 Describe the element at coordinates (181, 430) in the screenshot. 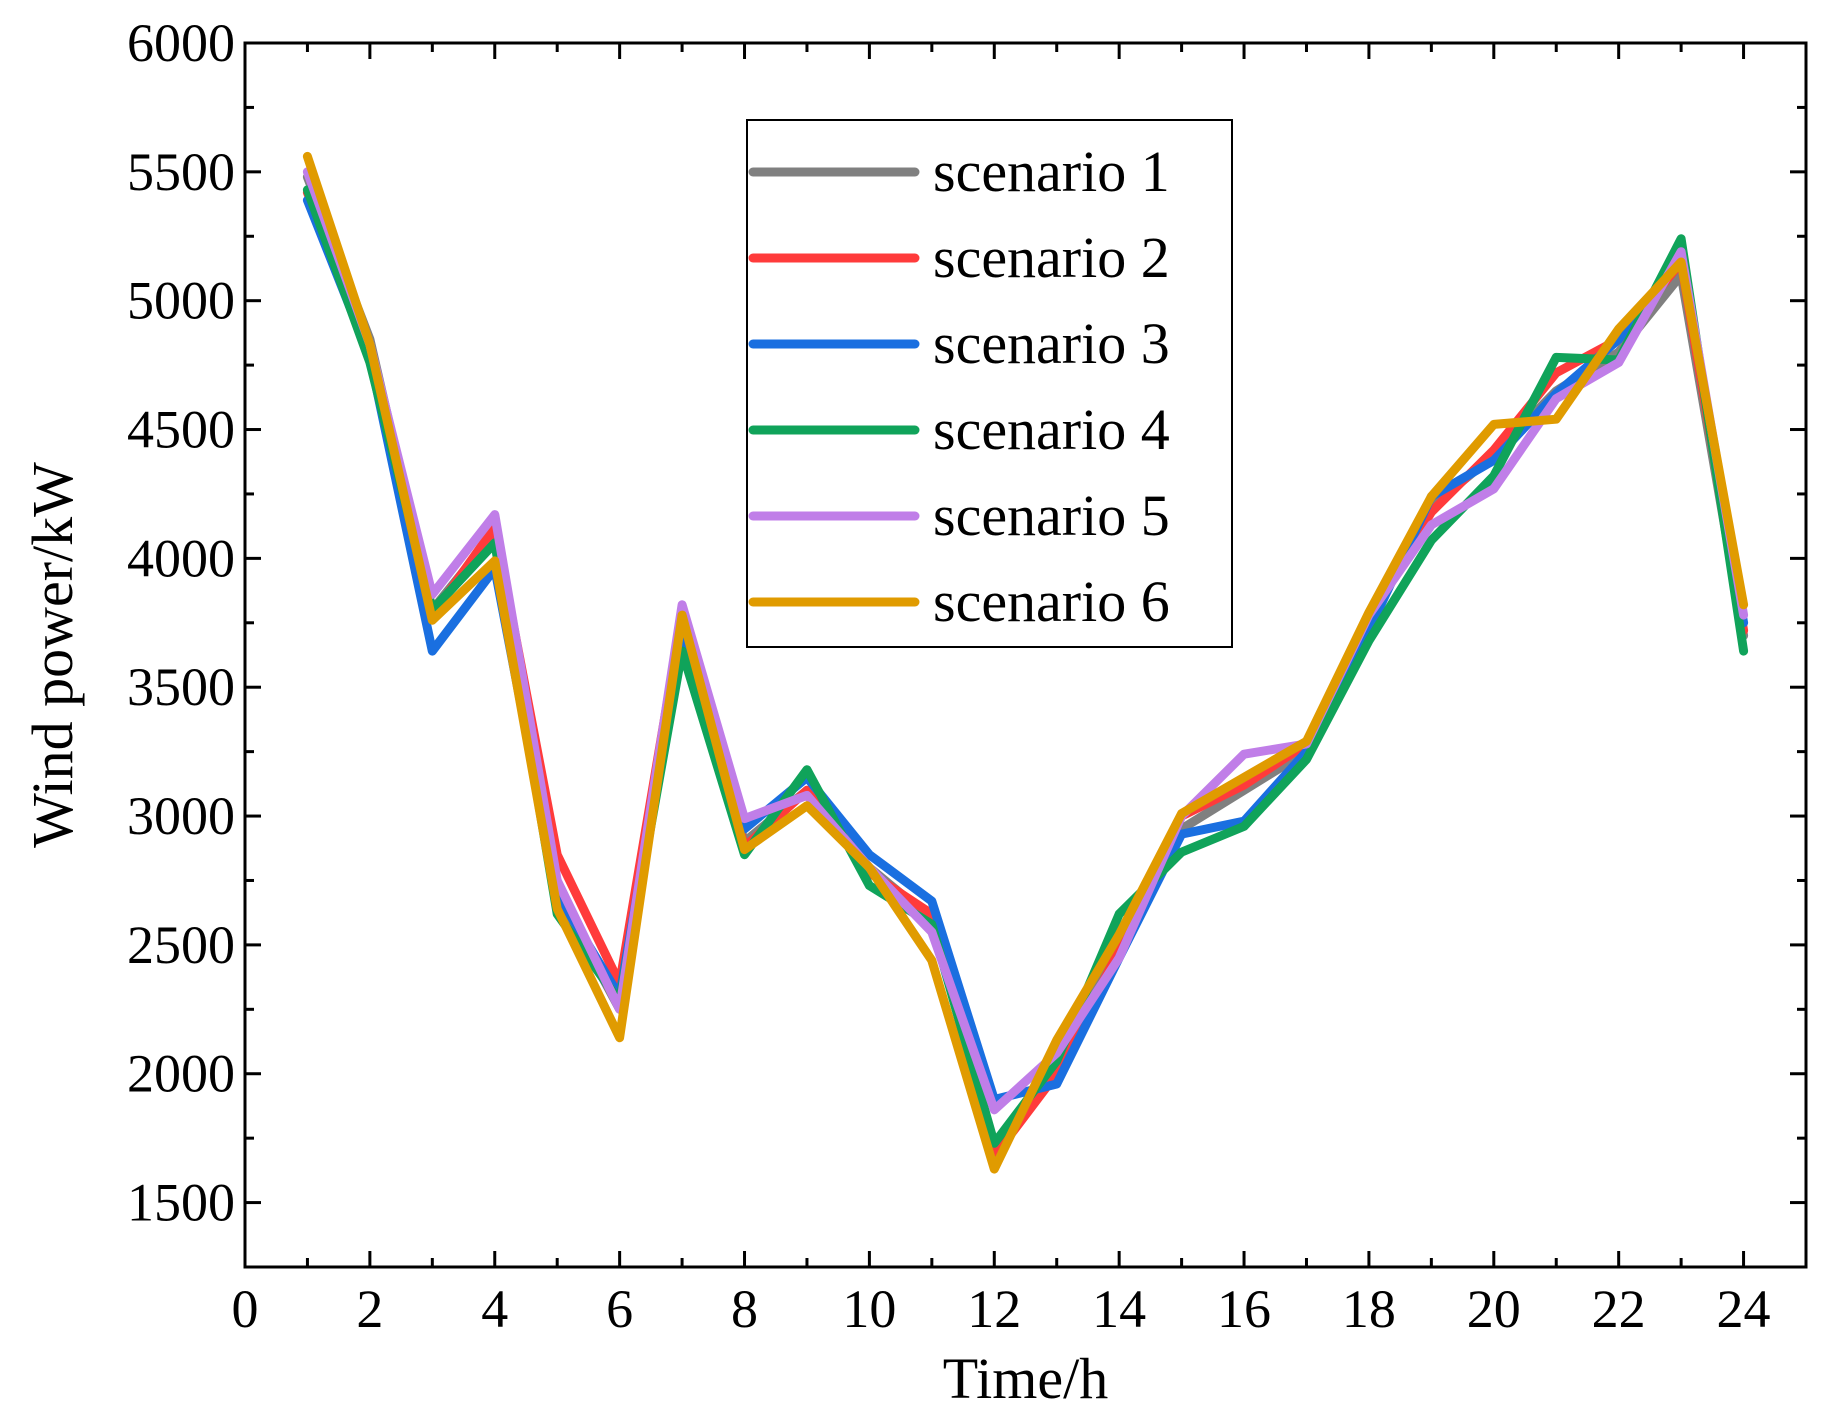

I see `y-tick-label: 4500` at that location.